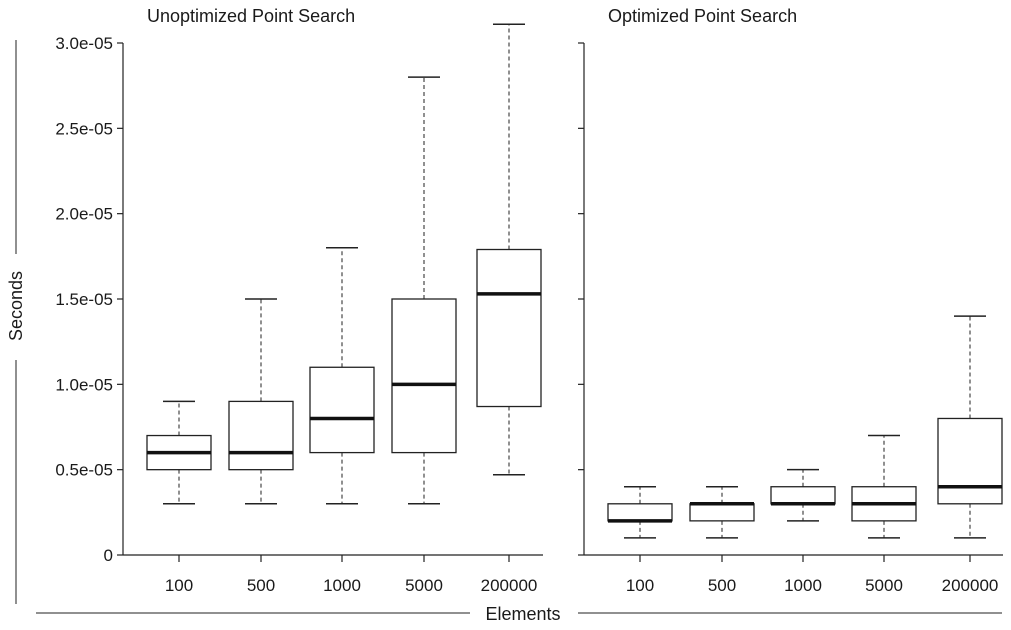 The height and width of the screenshot is (630, 1011). What do you see at coordinates (16, 306) in the screenshot?
I see `y-axis-title: Seconds` at bounding box center [16, 306].